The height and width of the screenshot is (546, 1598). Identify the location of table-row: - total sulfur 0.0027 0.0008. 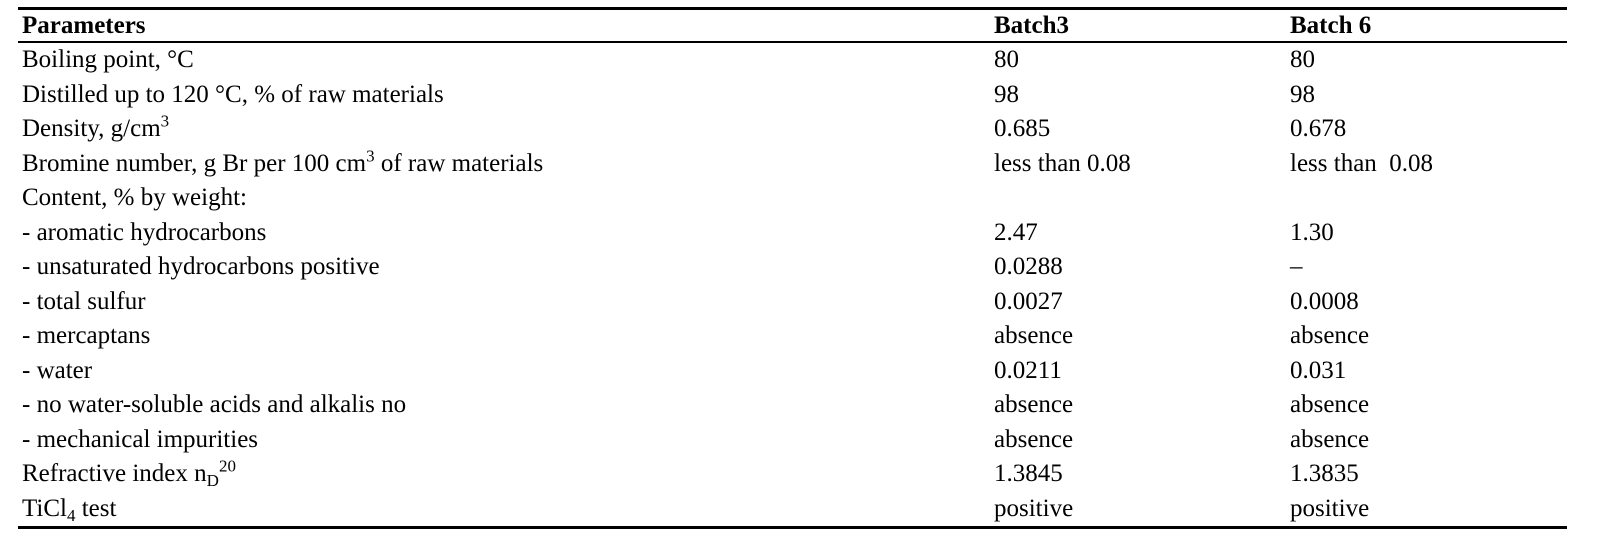
(792, 302).